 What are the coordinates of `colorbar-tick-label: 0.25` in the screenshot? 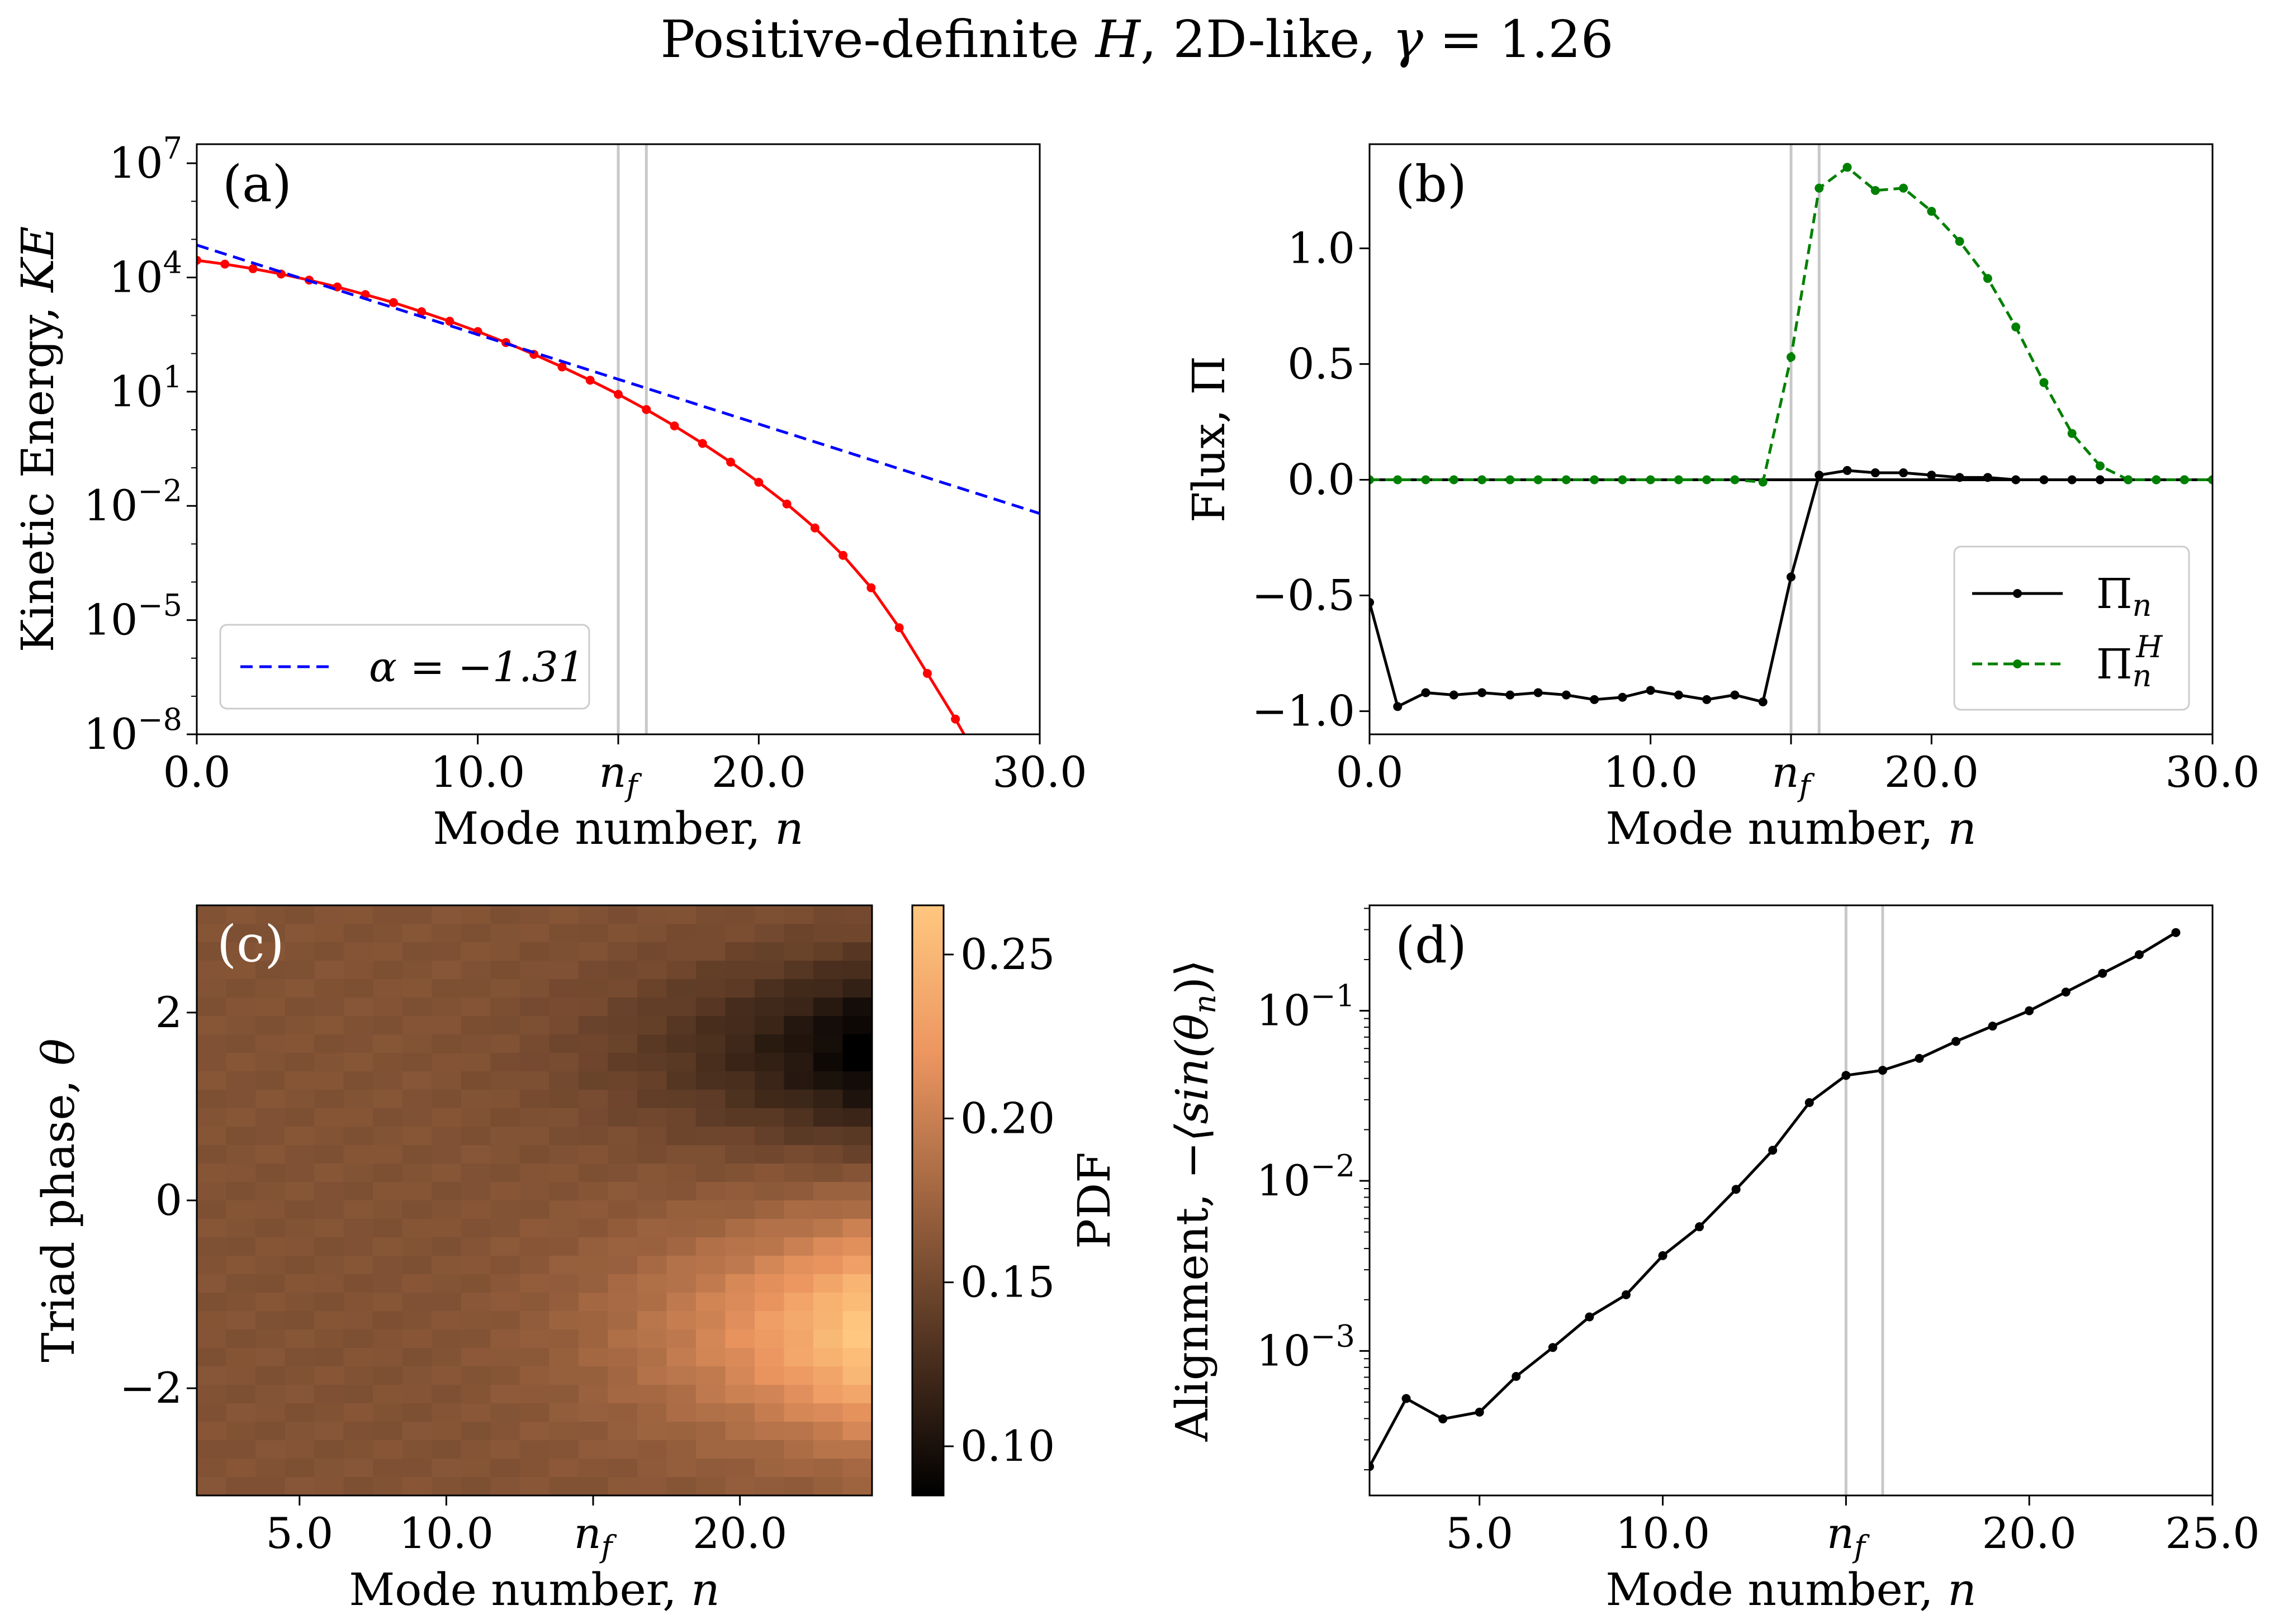 It's located at (1008, 954).